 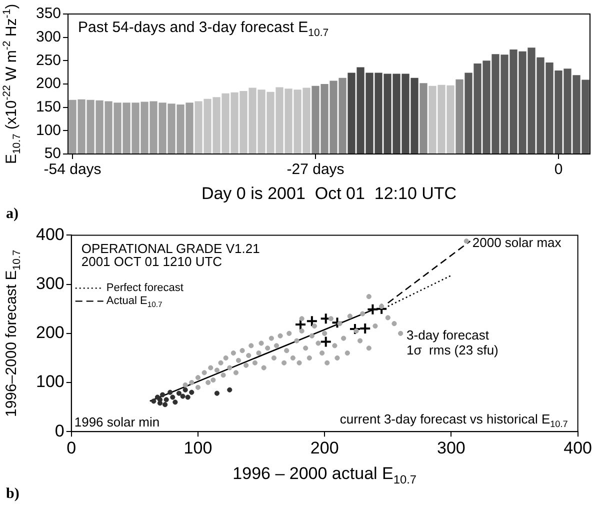 What do you see at coordinates (13, 214) in the screenshot?
I see `text: a)` at bounding box center [13, 214].